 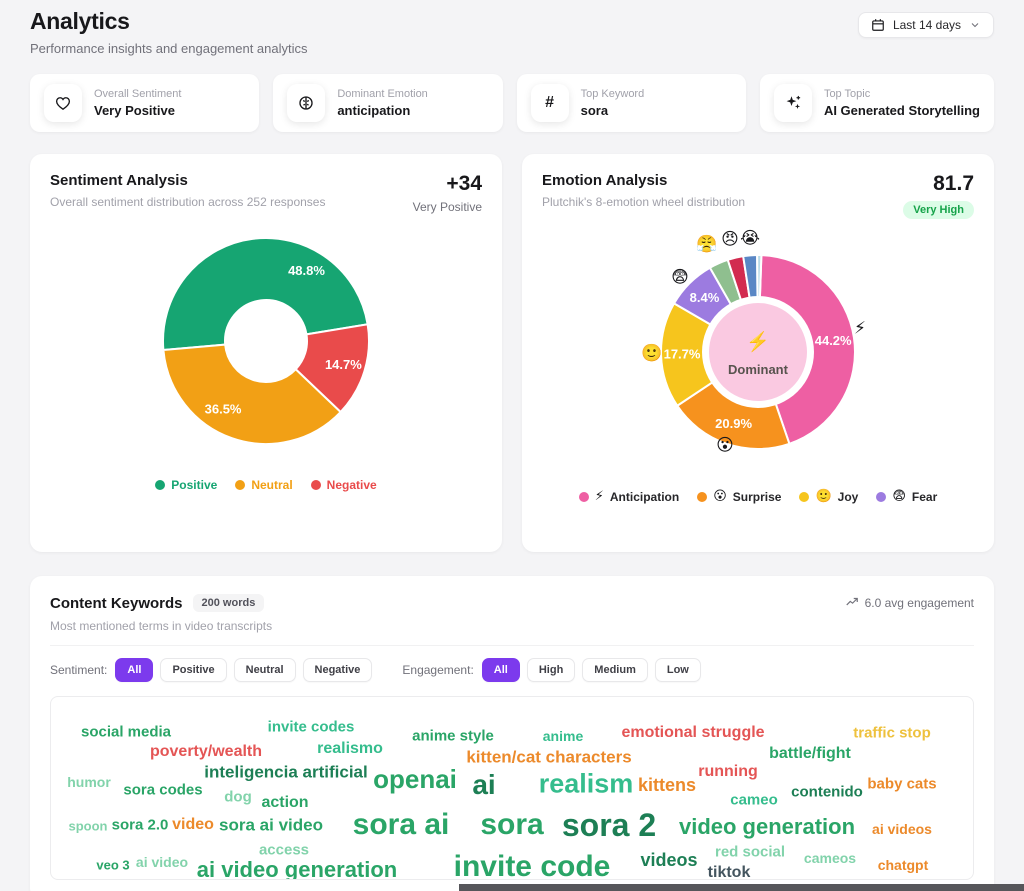 I want to click on emotion-emoji-marker: 😭, so click(x=750, y=238).